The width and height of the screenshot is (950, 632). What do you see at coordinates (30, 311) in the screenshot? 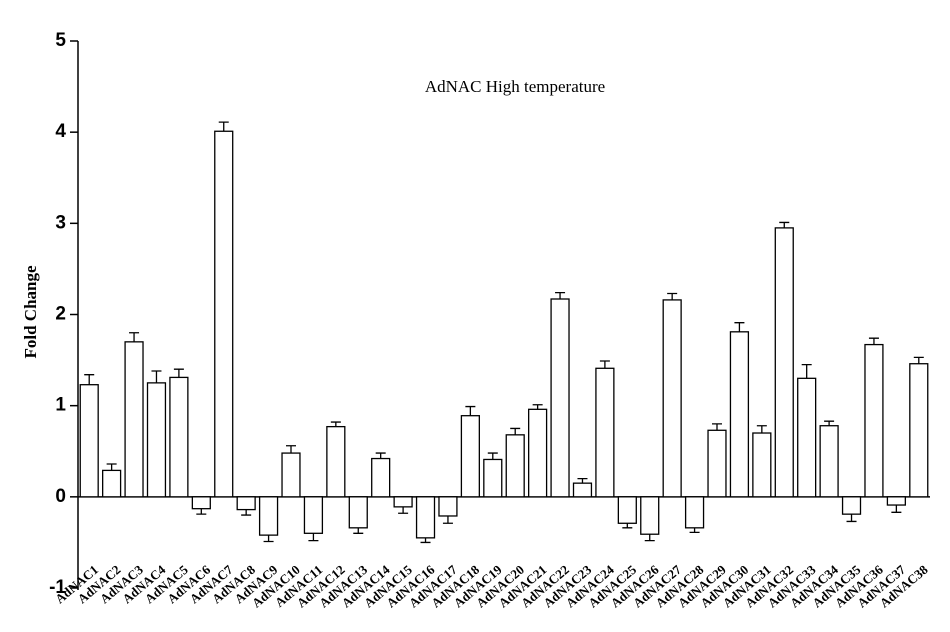
I see `y-axis-label: Fold Change` at bounding box center [30, 311].